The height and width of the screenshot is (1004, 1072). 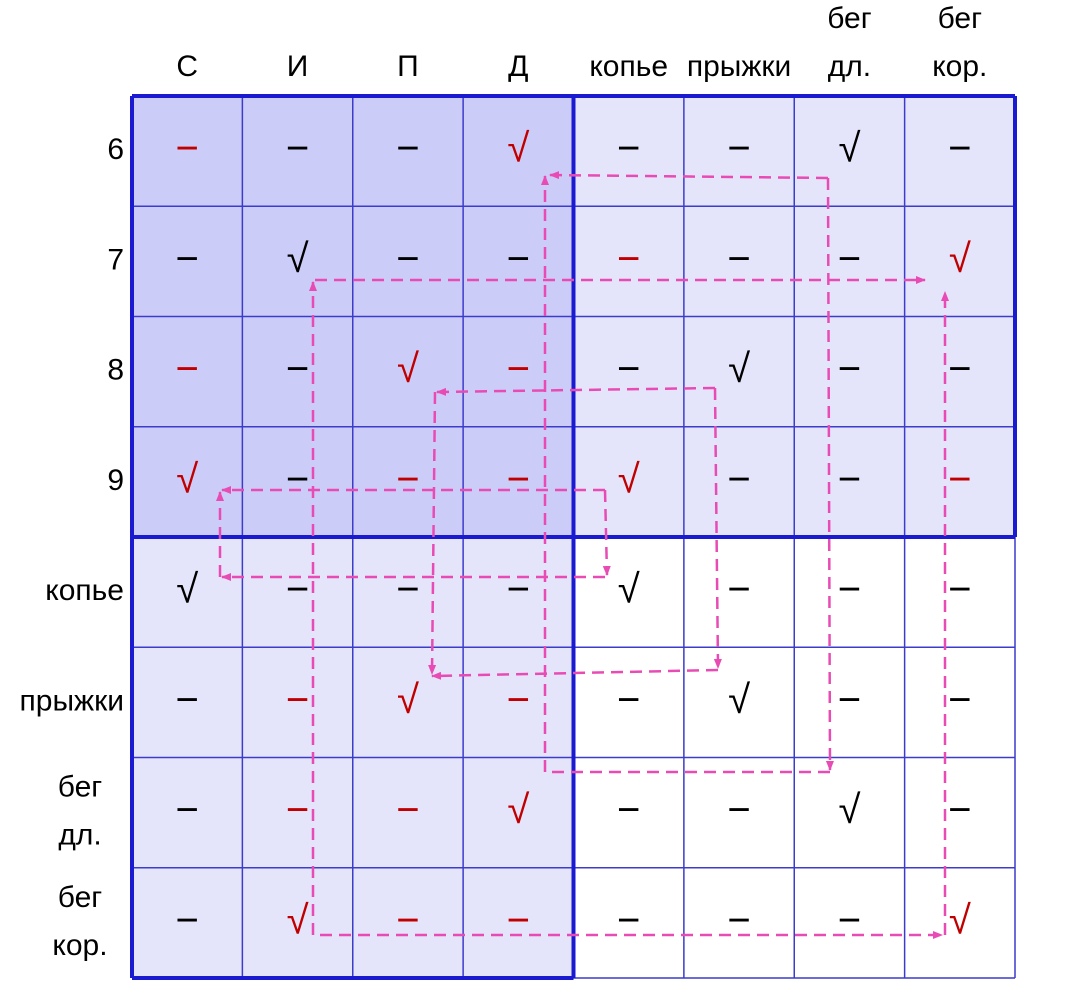 What do you see at coordinates (518, 66) in the screenshot?
I see `column-header: Д` at bounding box center [518, 66].